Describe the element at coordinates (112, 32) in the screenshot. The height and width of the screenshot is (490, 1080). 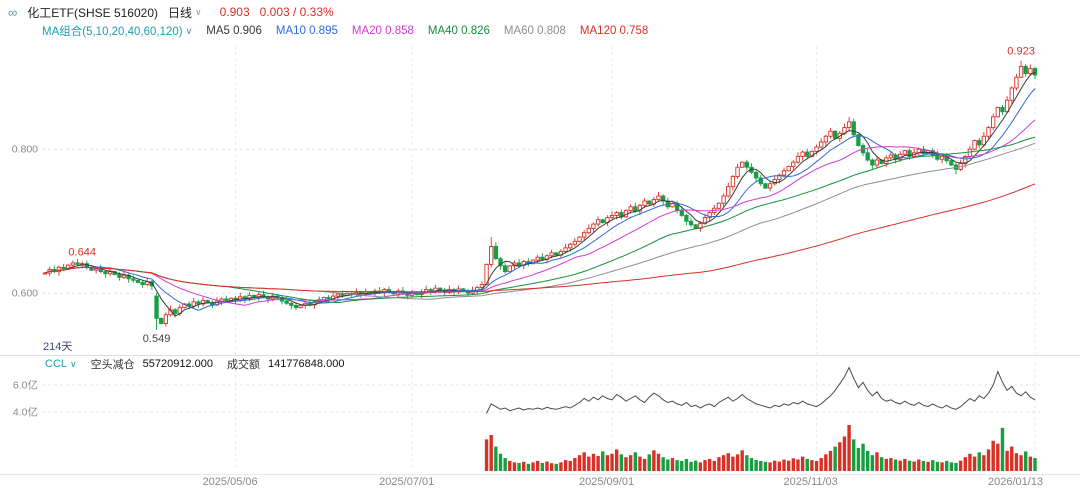
I see `ma-combo-label: MA组合(5,10,20,40,60,120)` at that location.